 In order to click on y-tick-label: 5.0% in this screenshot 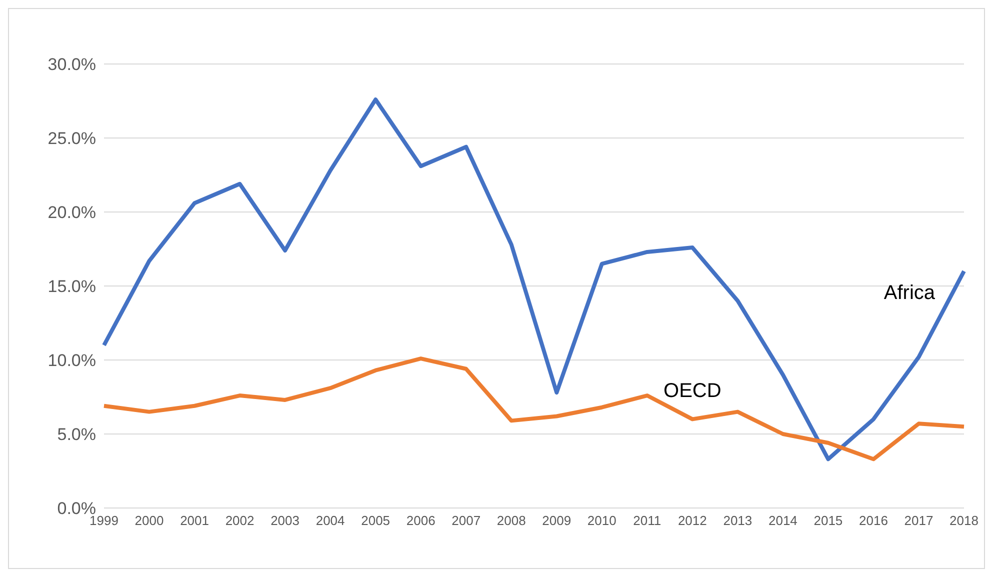, I will do `click(76, 434)`.